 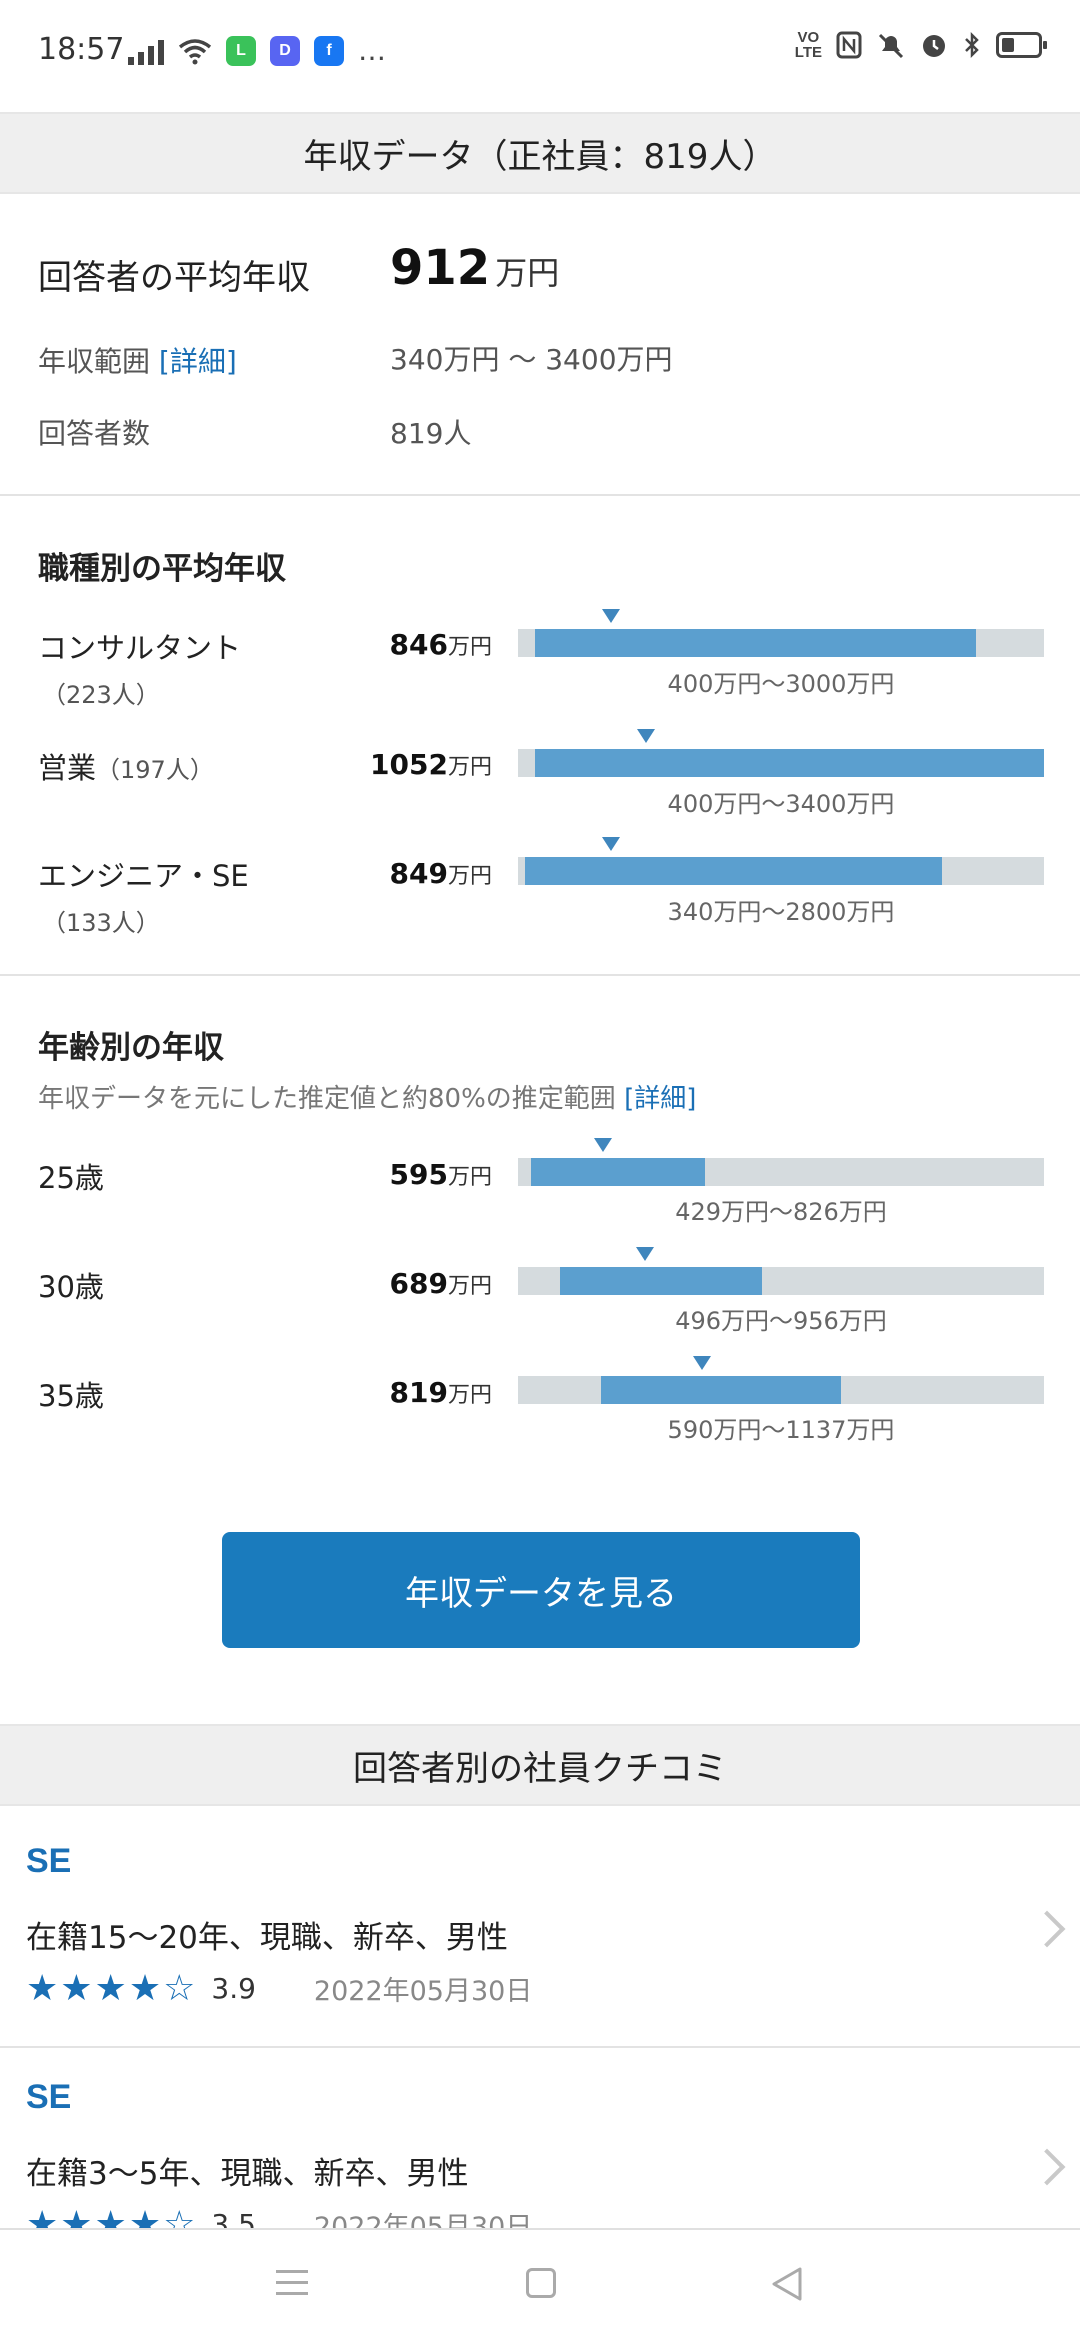 I want to click on volte-icon: VO LTE, so click(x=808, y=45).